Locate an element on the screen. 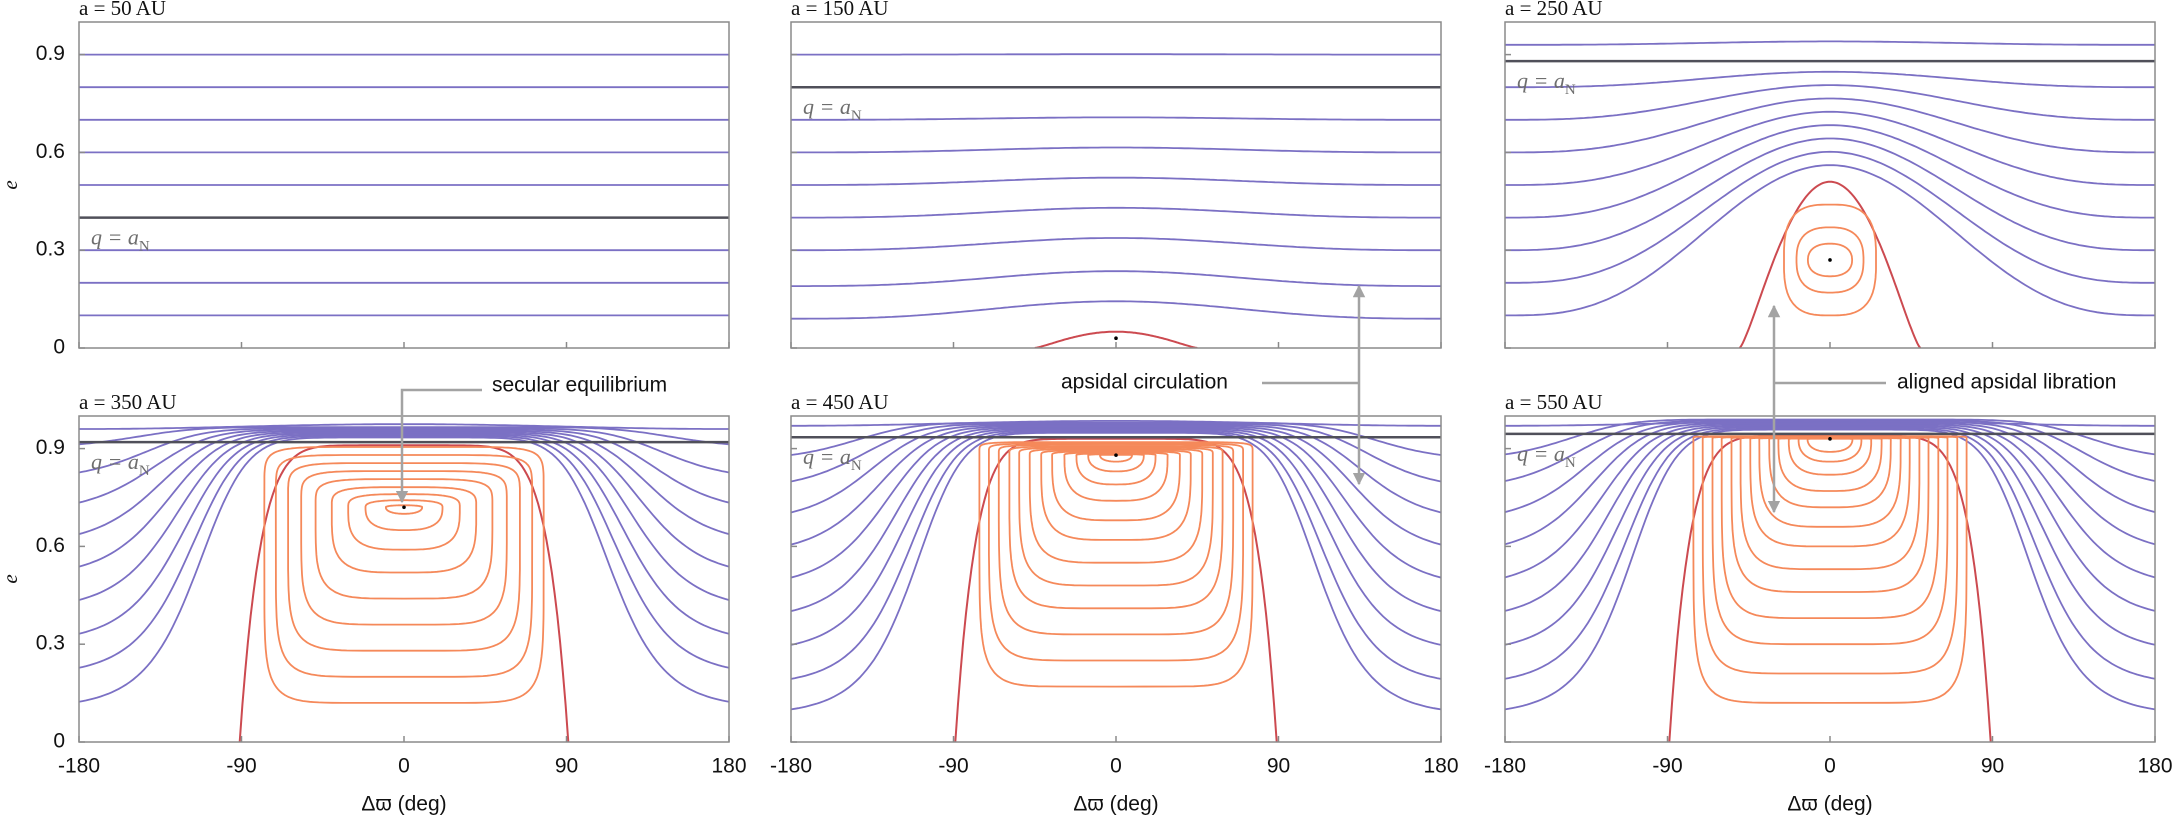  annotation-arrow is located at coordinates (438, 446).